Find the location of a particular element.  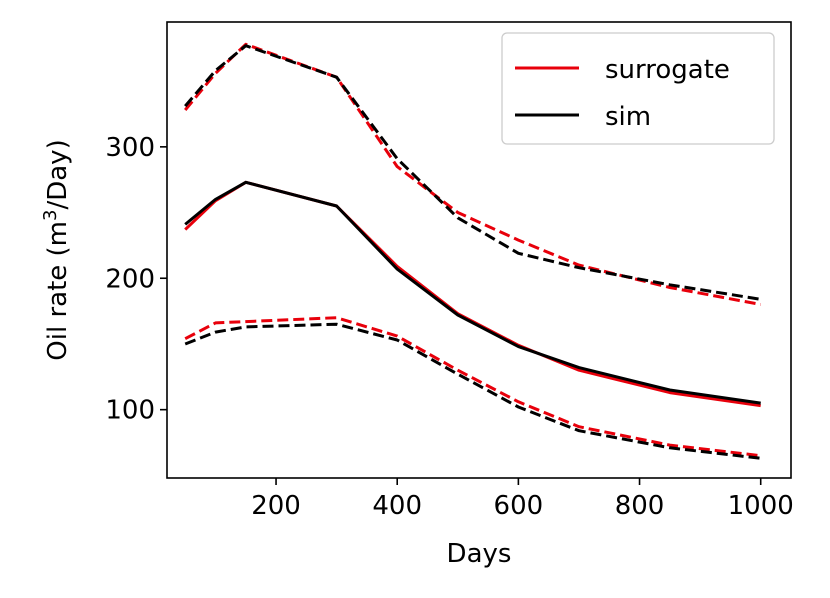

legend: surrogate sim is located at coordinates (638, 88).